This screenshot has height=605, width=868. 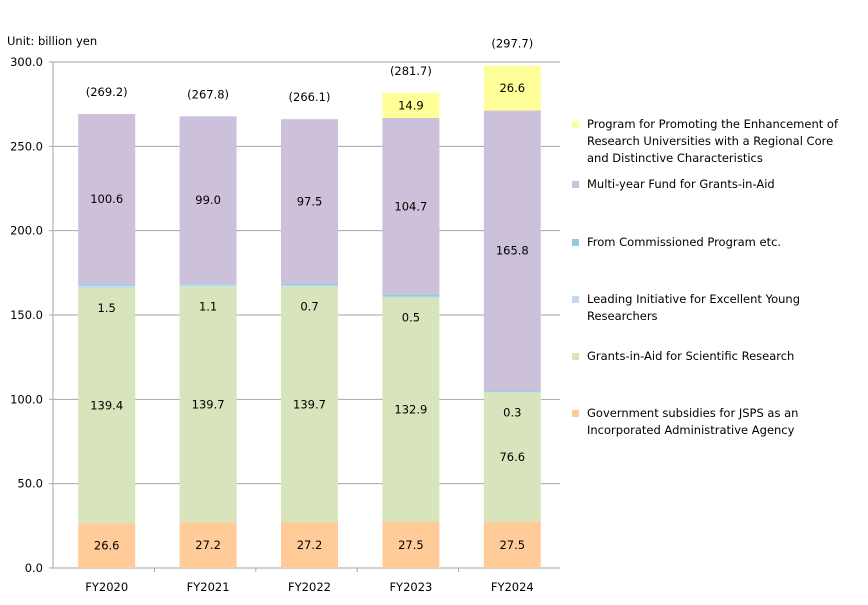 I want to click on data-label: 165.8, so click(x=512, y=250).